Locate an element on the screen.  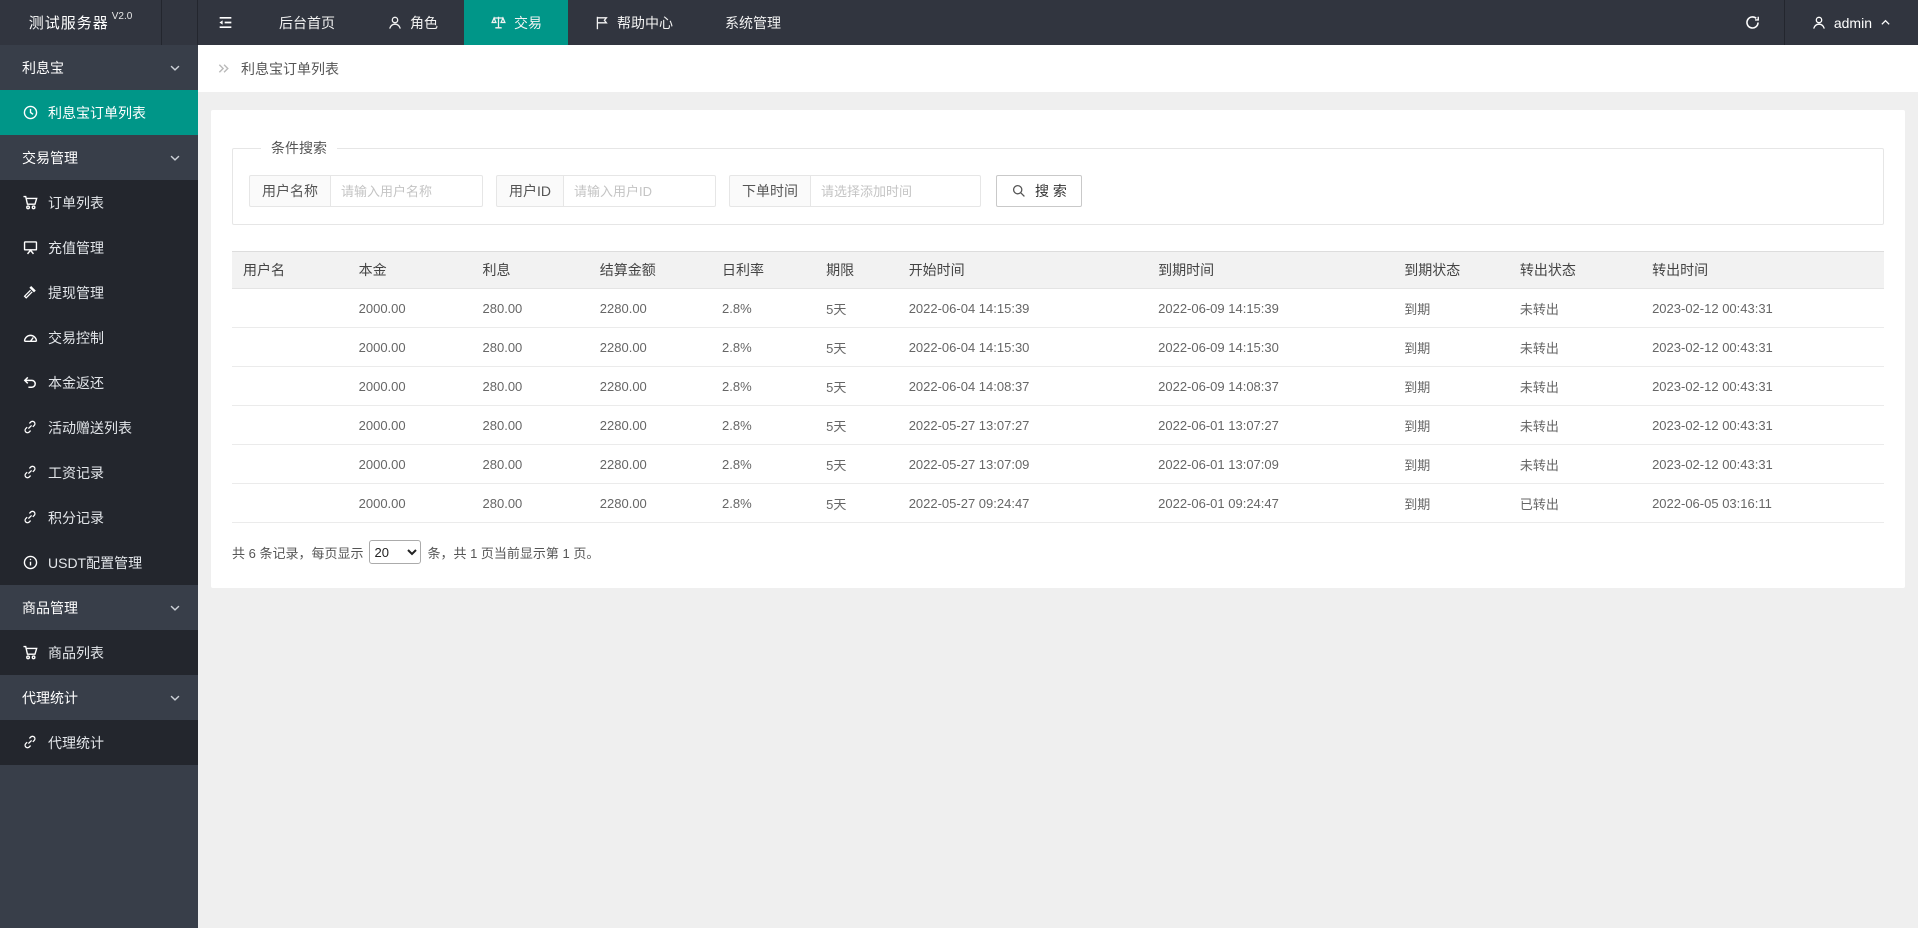
sidebar-item-label: 提现管理 is located at coordinates (76, 292).